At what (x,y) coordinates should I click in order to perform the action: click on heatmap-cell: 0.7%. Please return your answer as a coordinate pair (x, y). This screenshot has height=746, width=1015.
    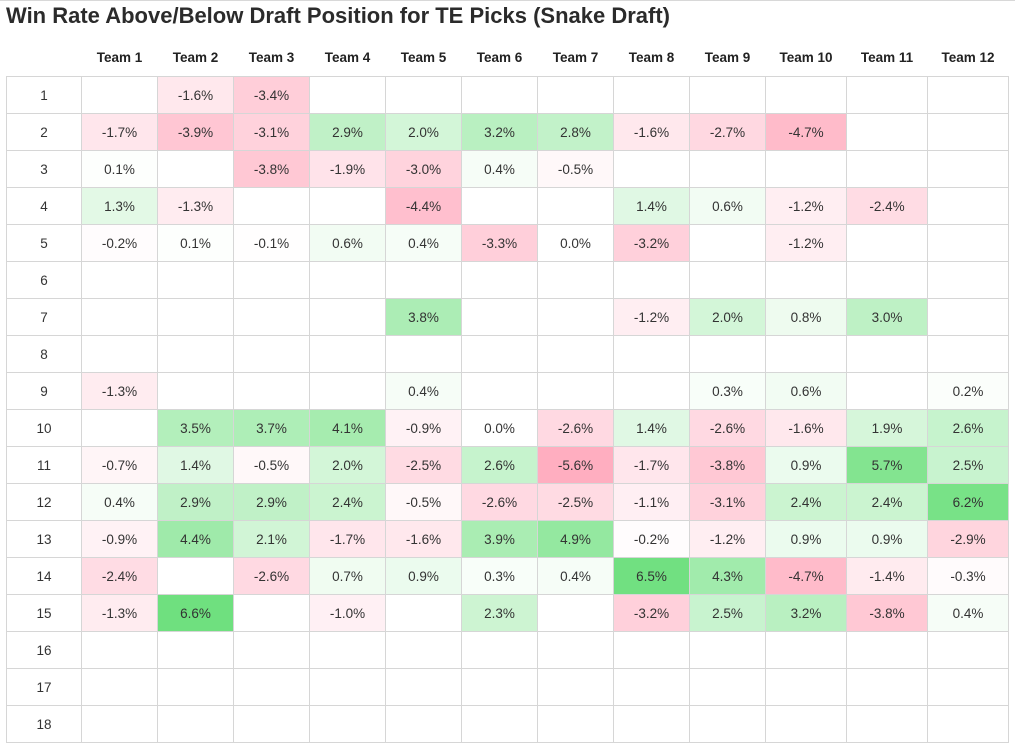
    Looking at the image, I should click on (347, 576).